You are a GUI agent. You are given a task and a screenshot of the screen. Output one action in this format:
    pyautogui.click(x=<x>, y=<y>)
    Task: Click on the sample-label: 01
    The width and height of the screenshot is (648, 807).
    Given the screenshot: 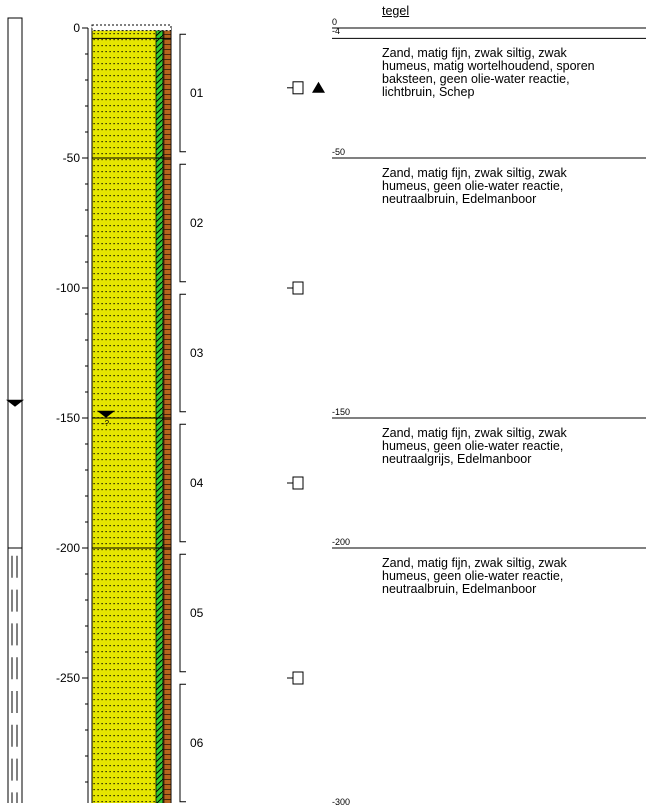 What is the action you would take?
    pyautogui.click(x=197, y=93)
    